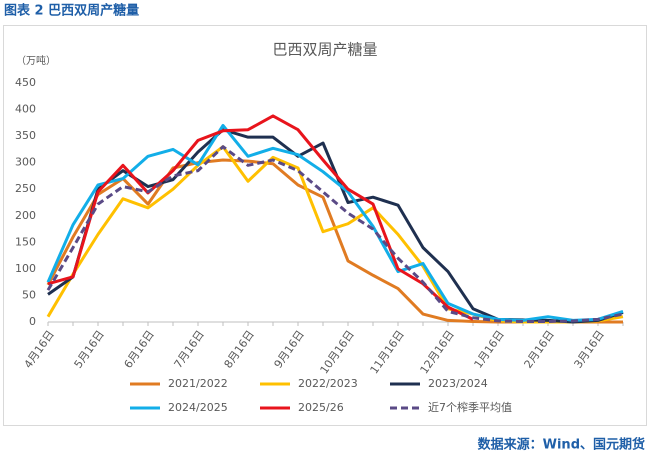 Image resolution: width=651 pixels, height=456 pixels. I want to click on x-tick-label: 8月16日, so click(239, 349).